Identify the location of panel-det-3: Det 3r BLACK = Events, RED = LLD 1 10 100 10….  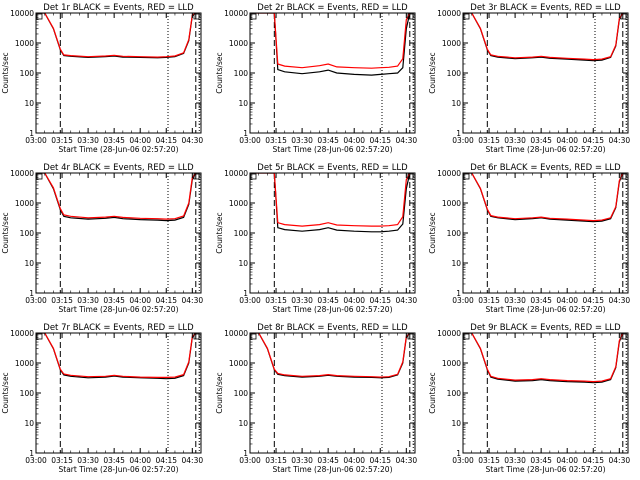
(529, 78).